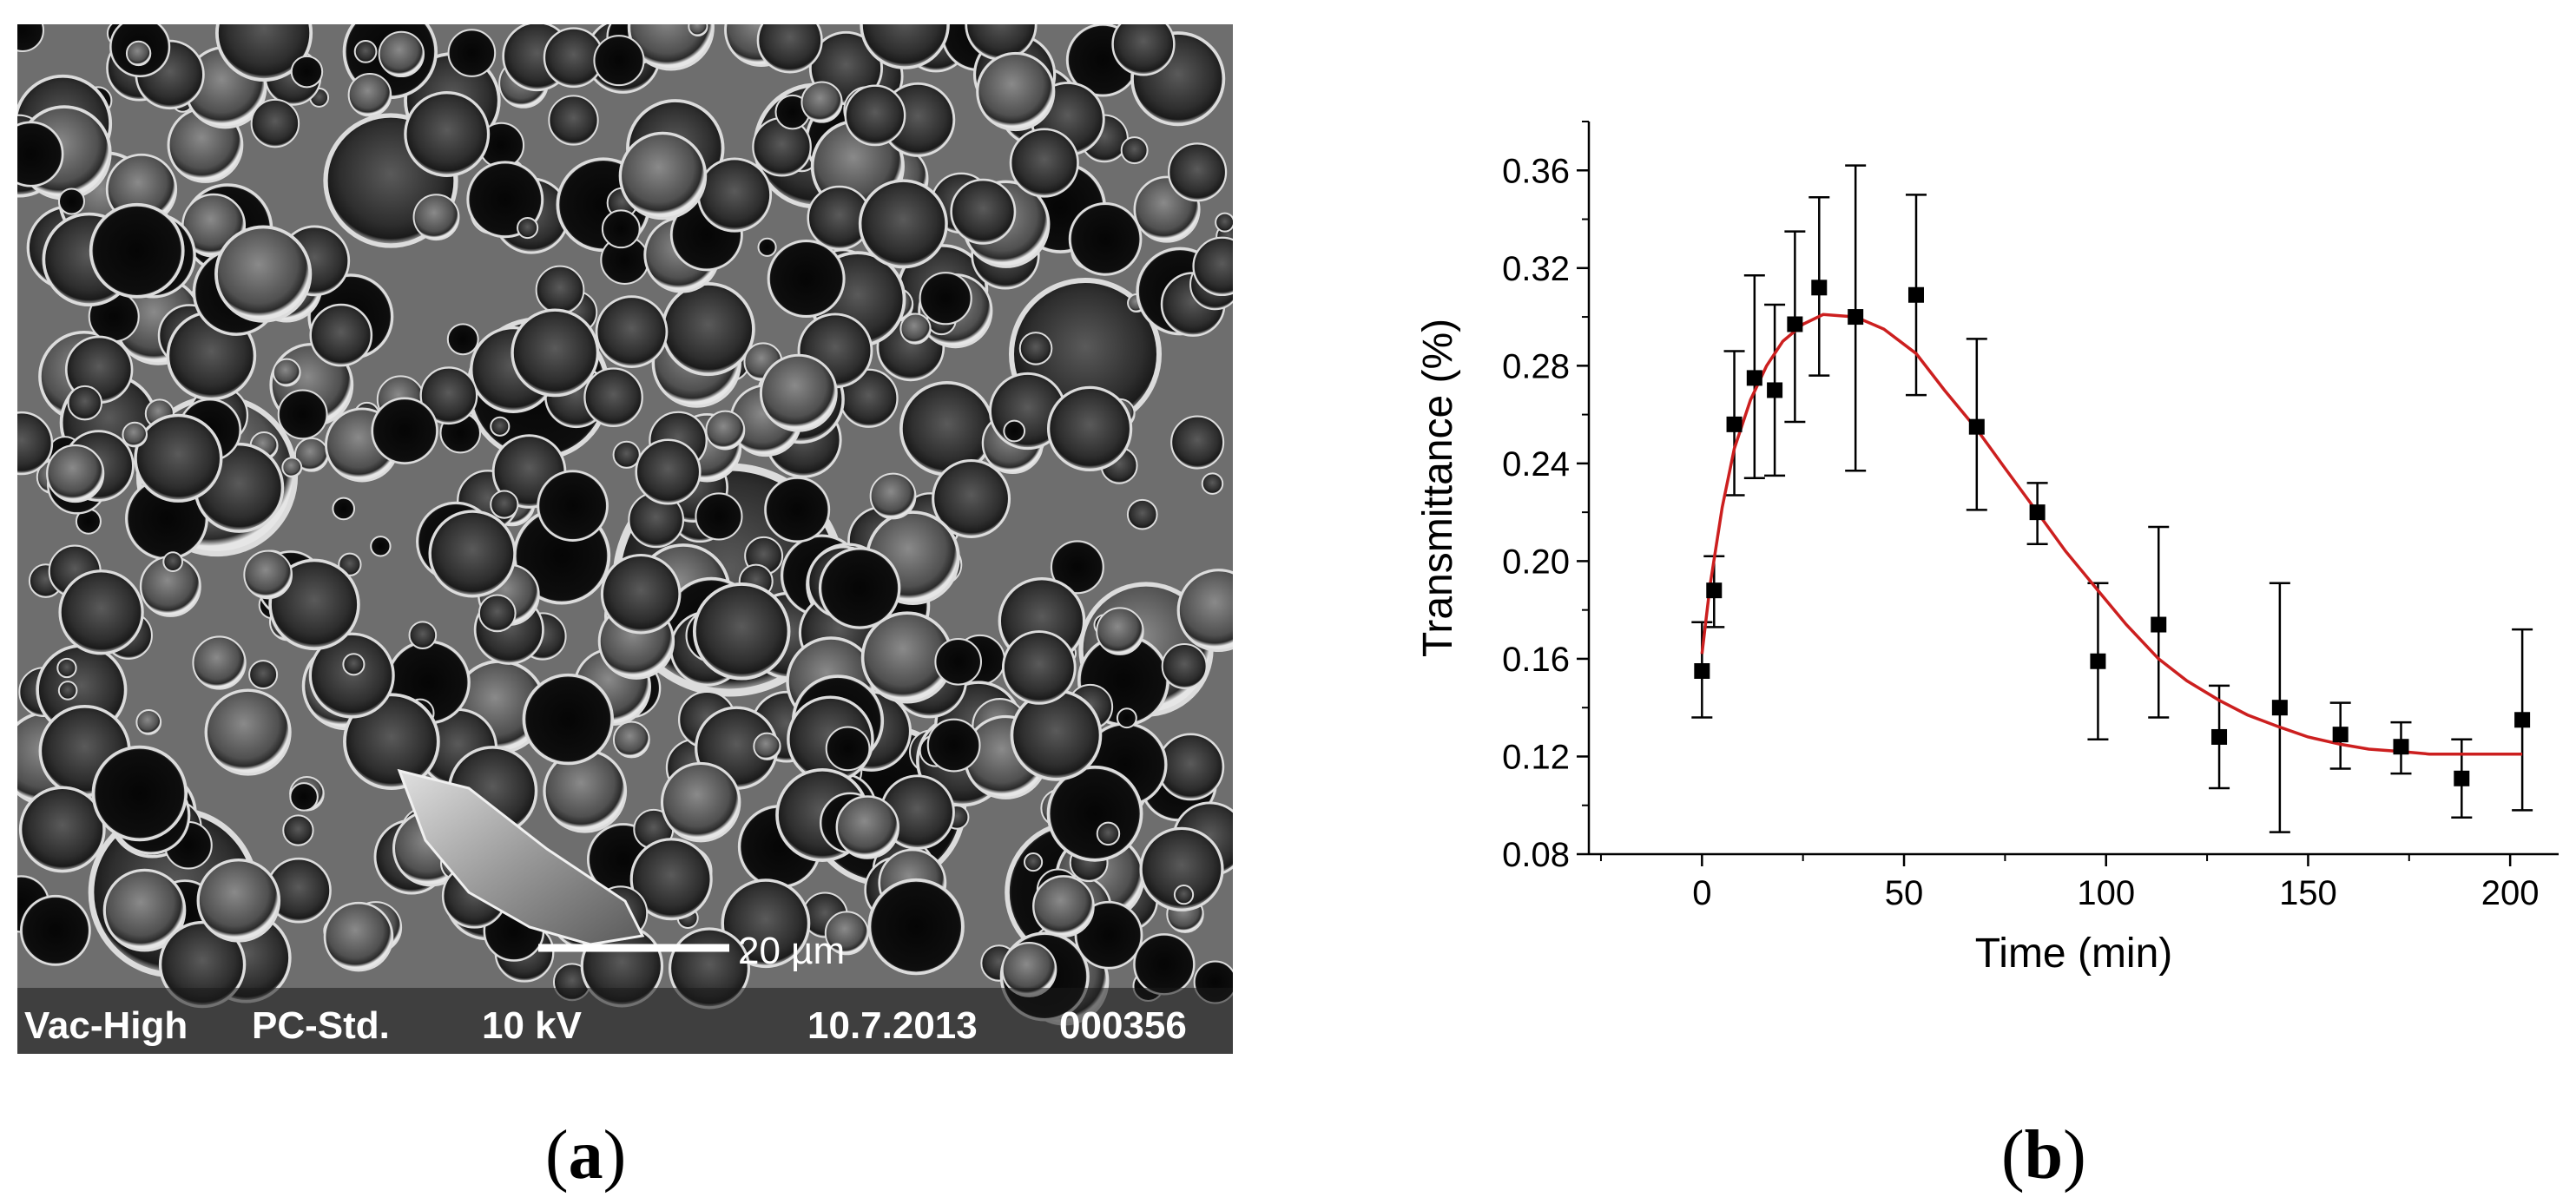 Image resolution: width=2576 pixels, height=1204 pixels. Describe the element at coordinates (2112, 533) in the screenshot. I see `chart-data-markers` at that location.